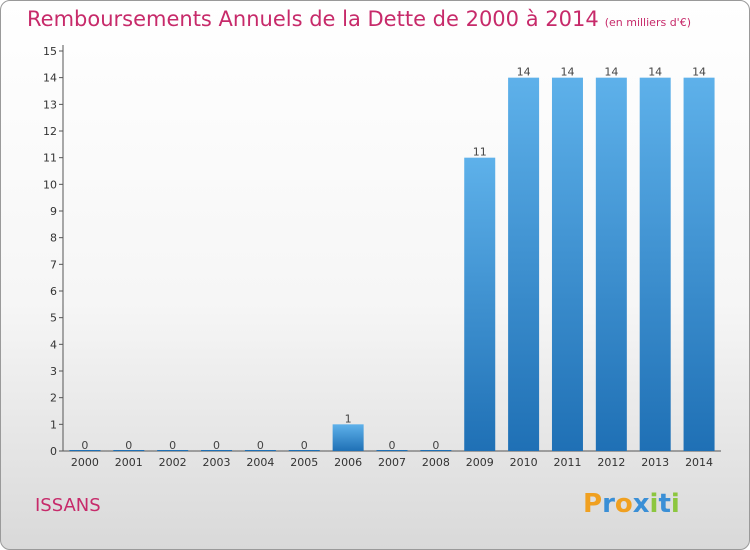 Image resolution: width=750 pixels, height=550 pixels. I want to click on x-tick-label: 2005, so click(304, 462).